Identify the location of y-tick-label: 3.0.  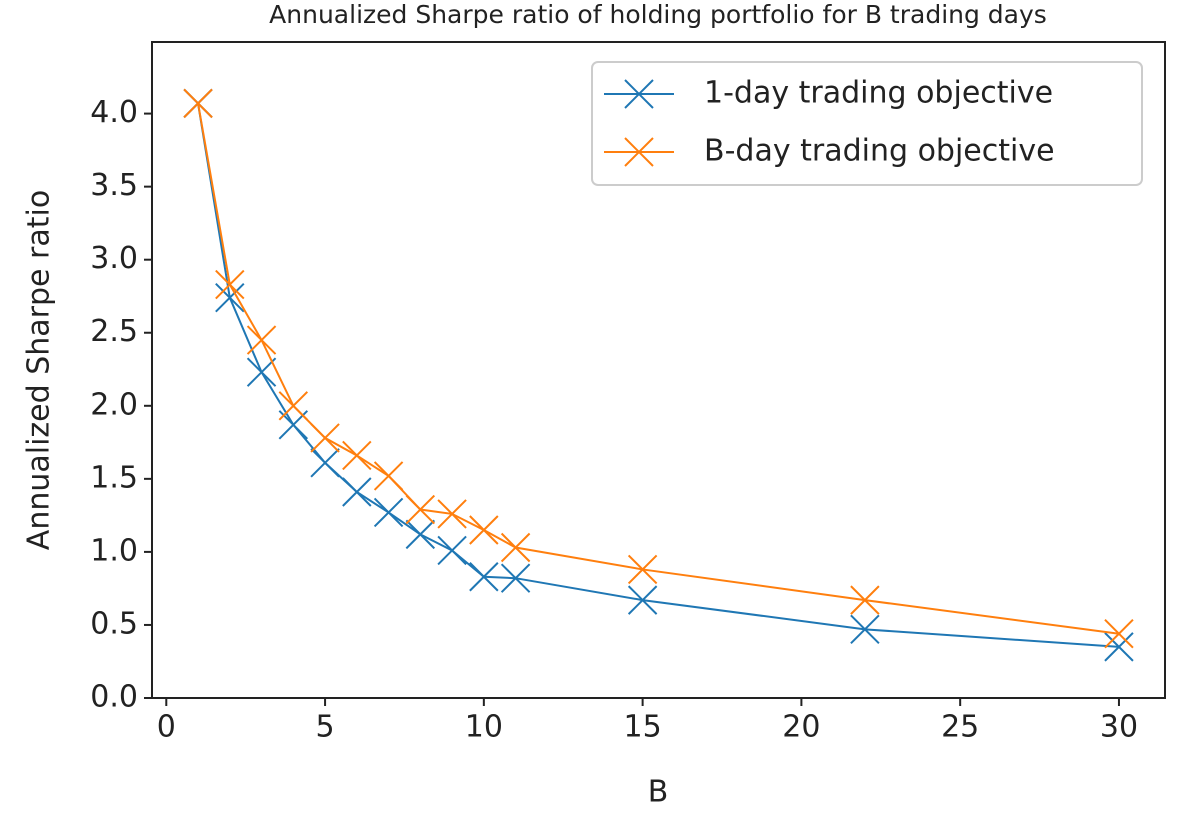
(114, 258).